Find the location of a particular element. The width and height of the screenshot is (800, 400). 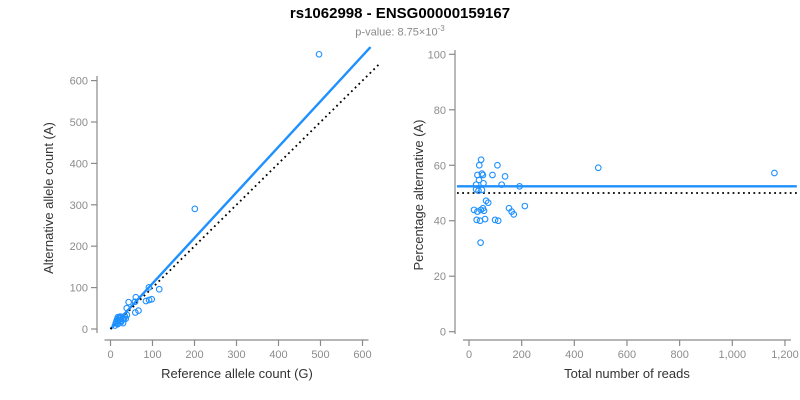

x-tick-label: 800 is located at coordinates (679, 355).